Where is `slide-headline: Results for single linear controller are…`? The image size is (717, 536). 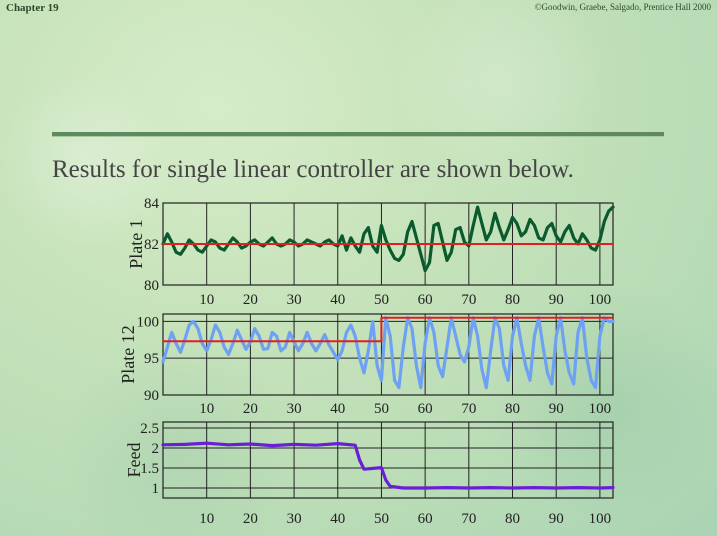 slide-headline: Results for single linear controller are… is located at coordinates (313, 169).